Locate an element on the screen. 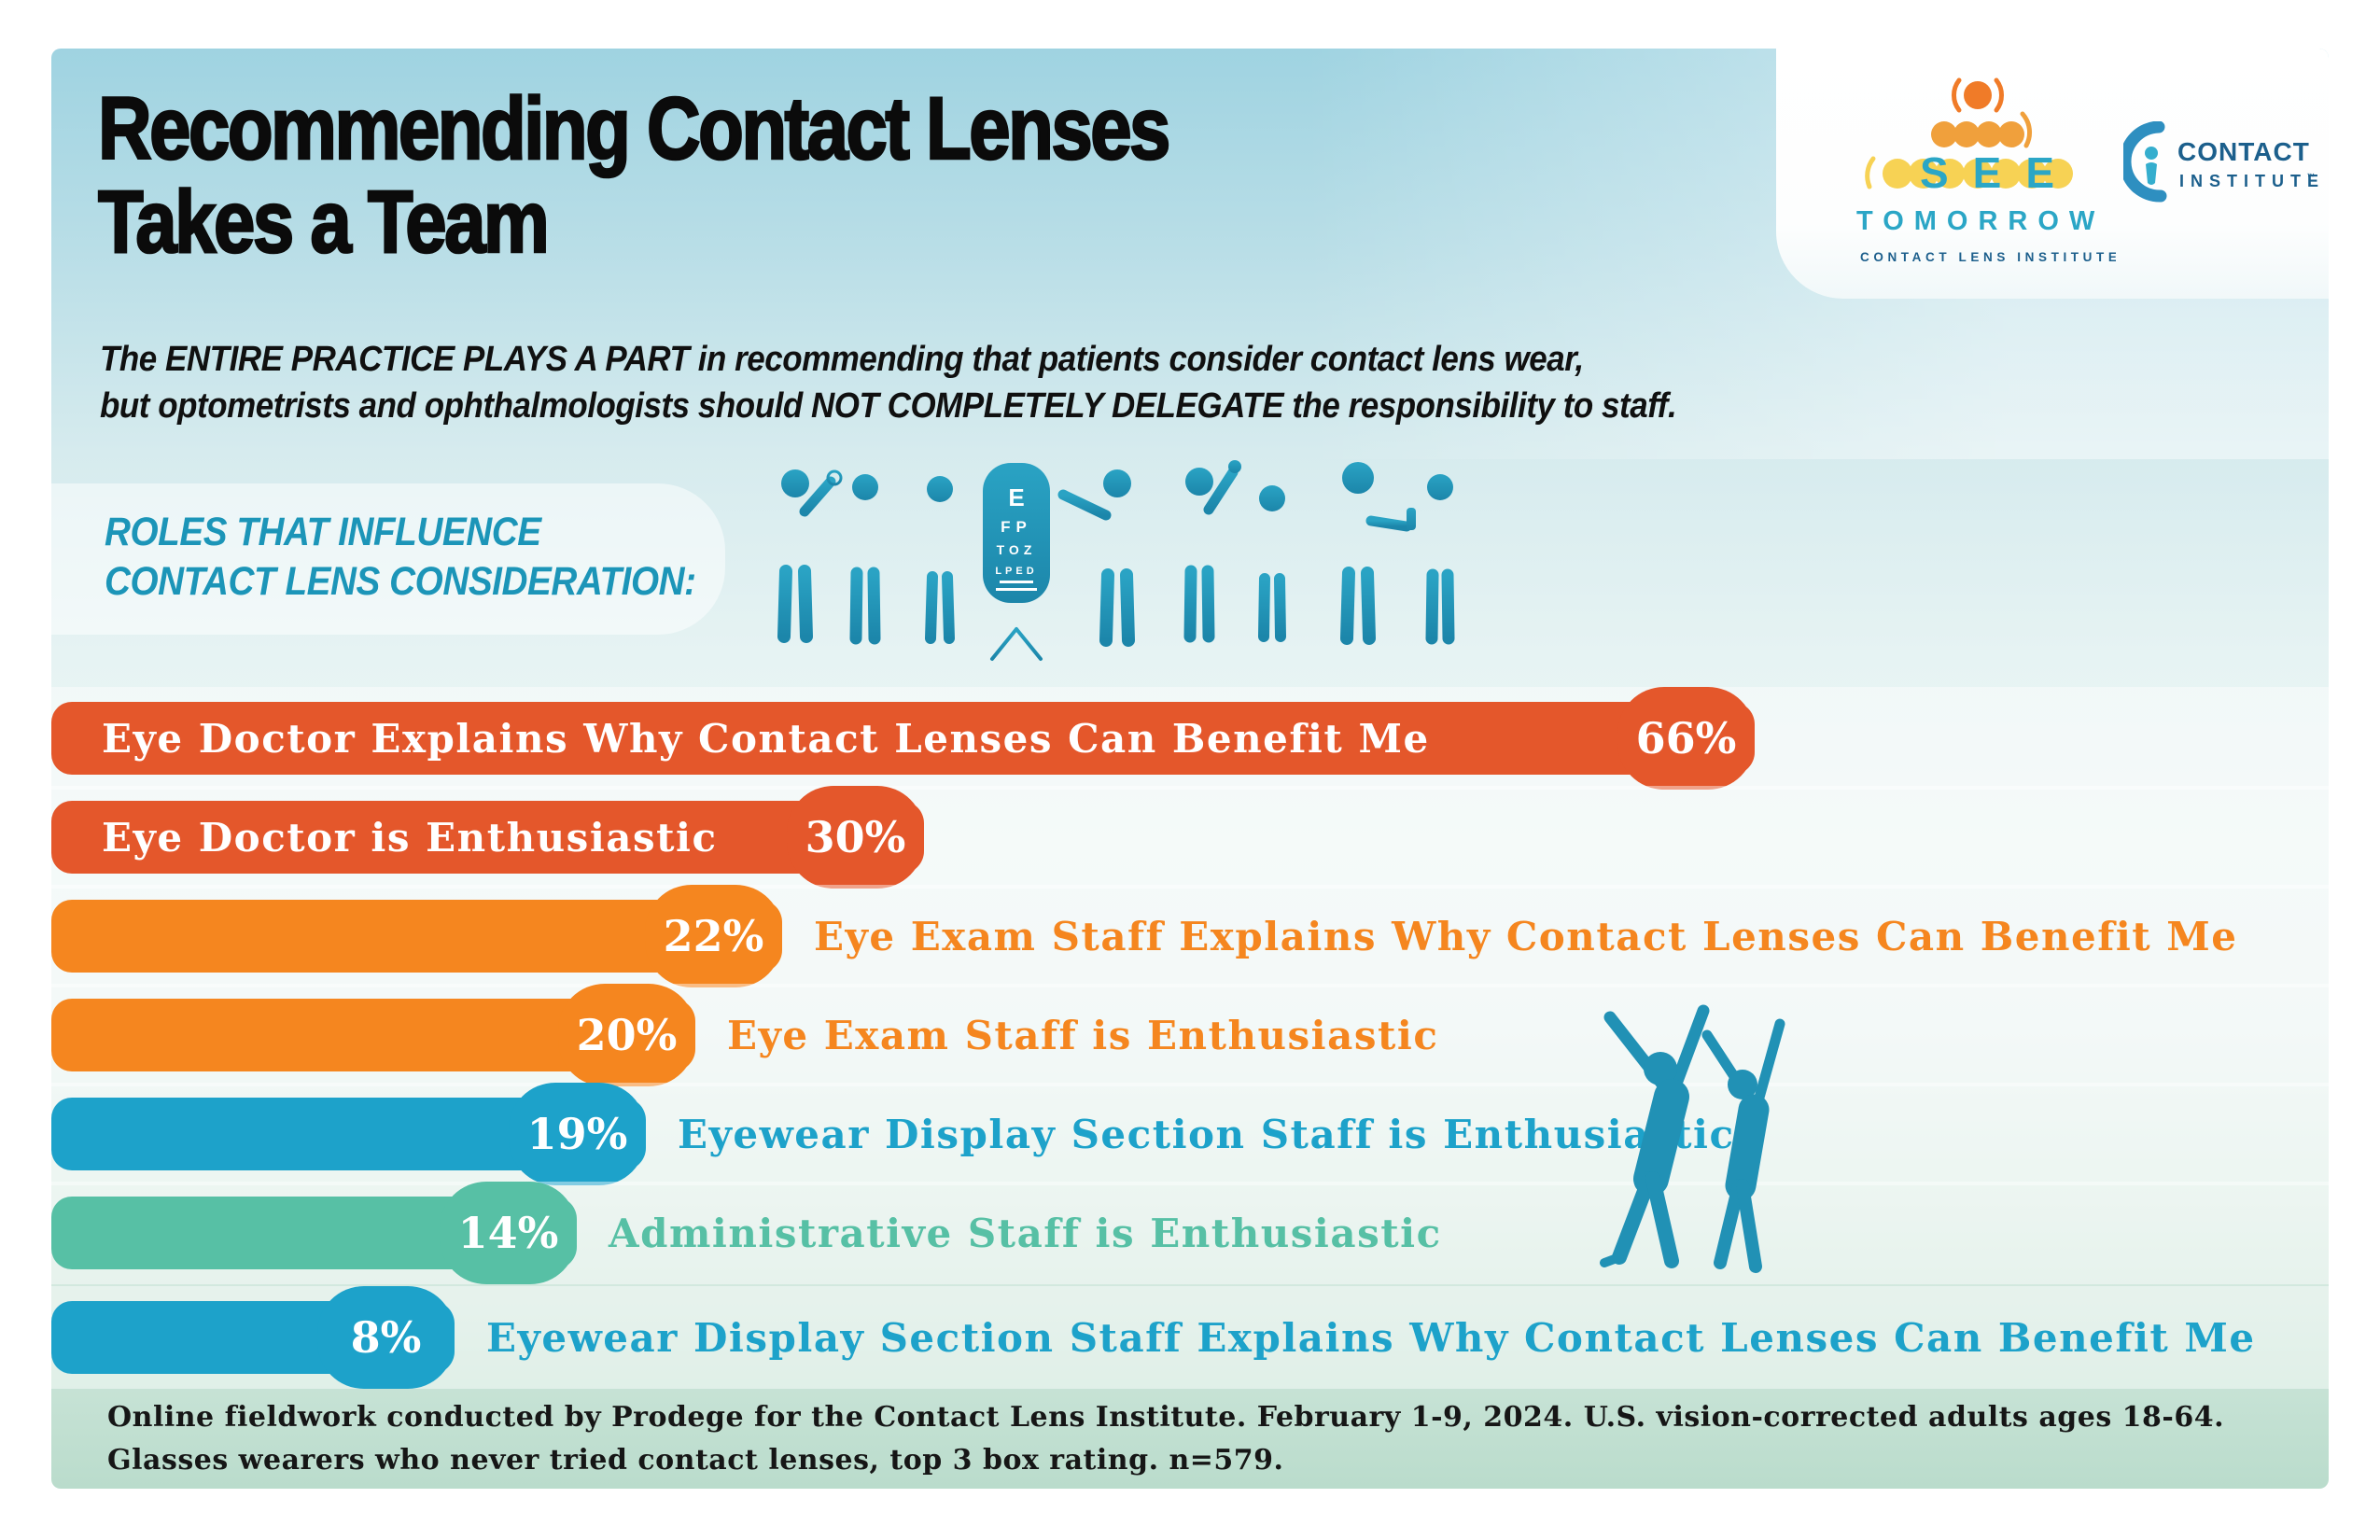 The image size is (2380, 1540). bar-row-eye-doctor-enthusiastic: Eye Doctor is Enthusiastic 30% is located at coordinates (1190, 837).